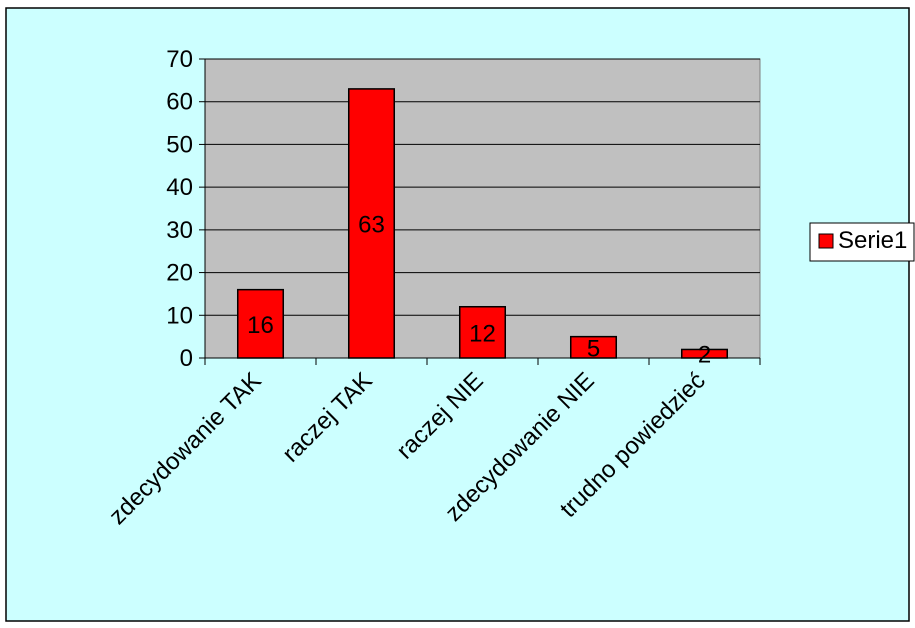  I want to click on legend: Serie1, so click(862, 242).